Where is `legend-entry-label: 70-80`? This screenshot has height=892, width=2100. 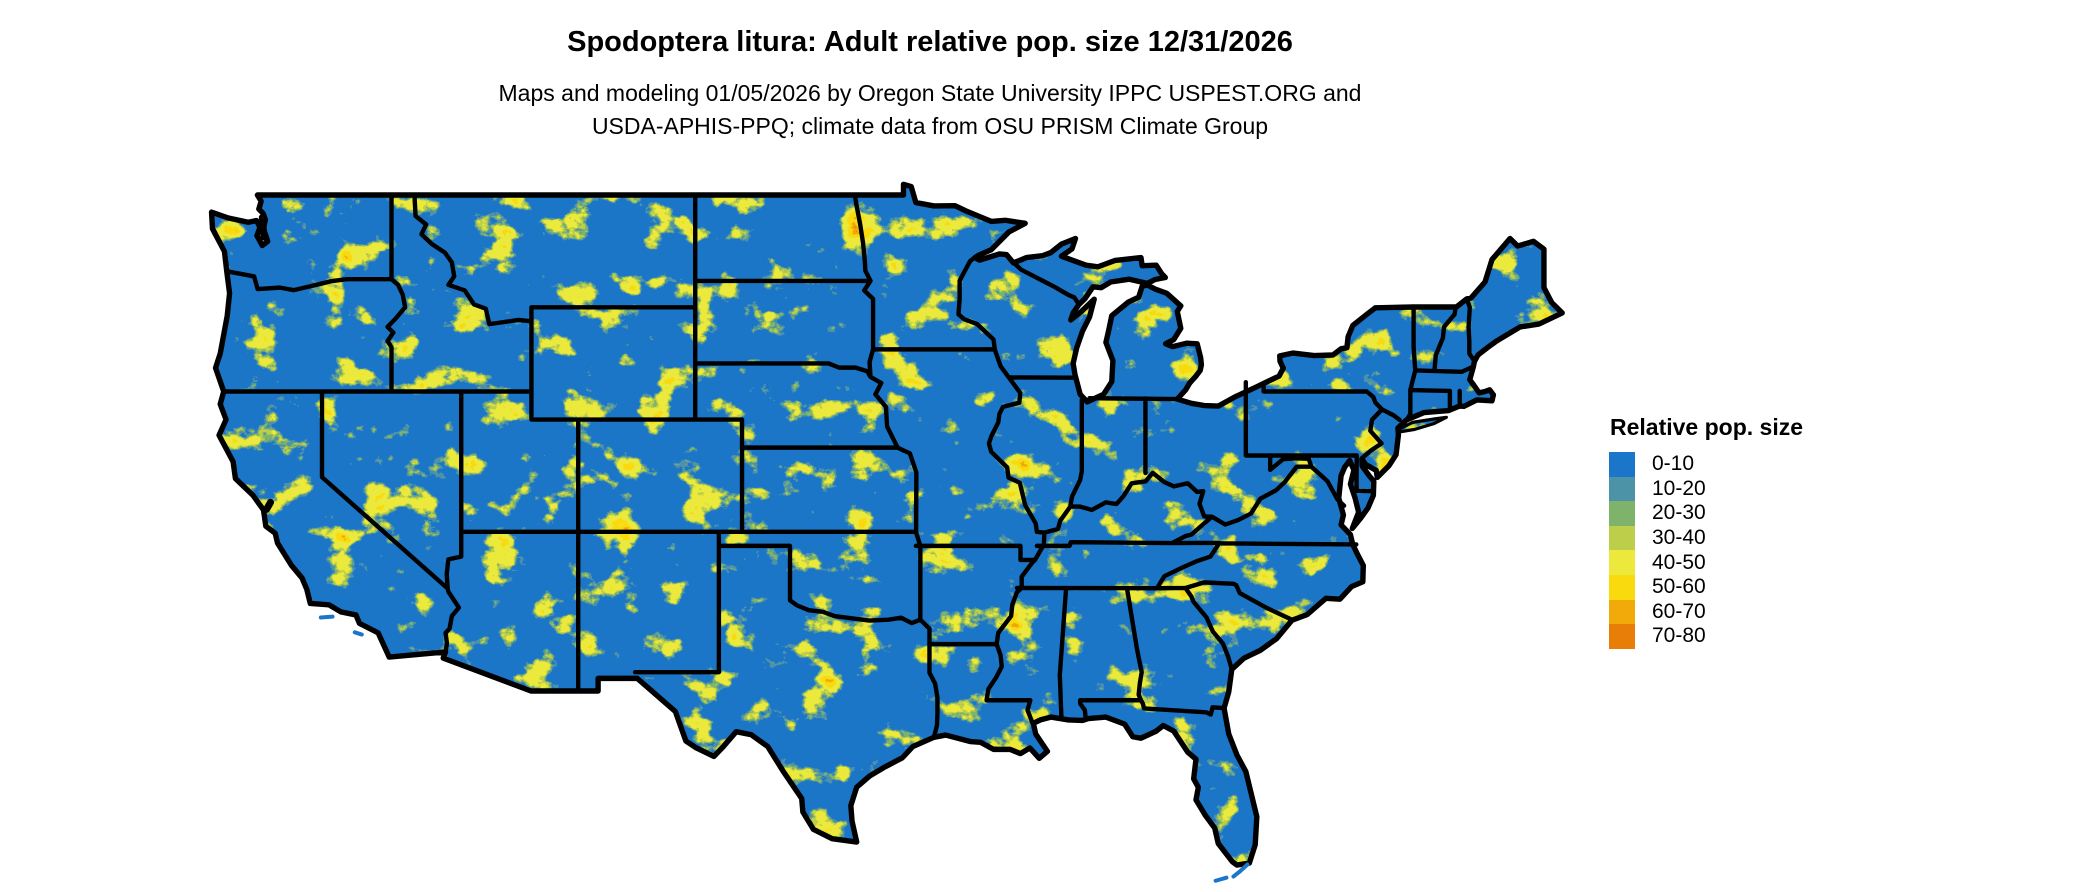
legend-entry-label: 70-80 is located at coordinates (1679, 636).